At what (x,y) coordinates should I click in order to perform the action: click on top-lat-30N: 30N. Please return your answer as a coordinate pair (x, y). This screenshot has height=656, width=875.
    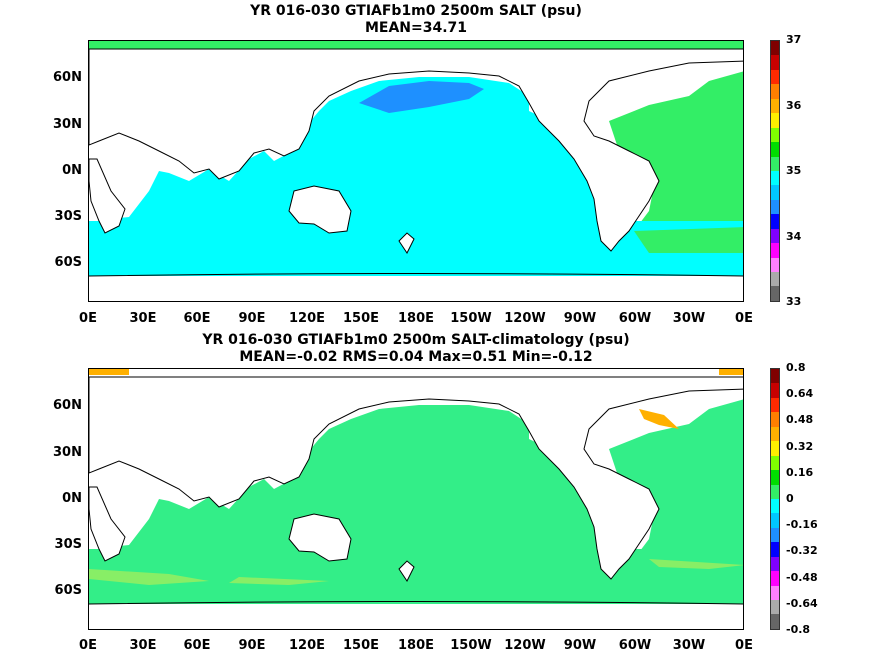
    Looking at the image, I should click on (67, 124).